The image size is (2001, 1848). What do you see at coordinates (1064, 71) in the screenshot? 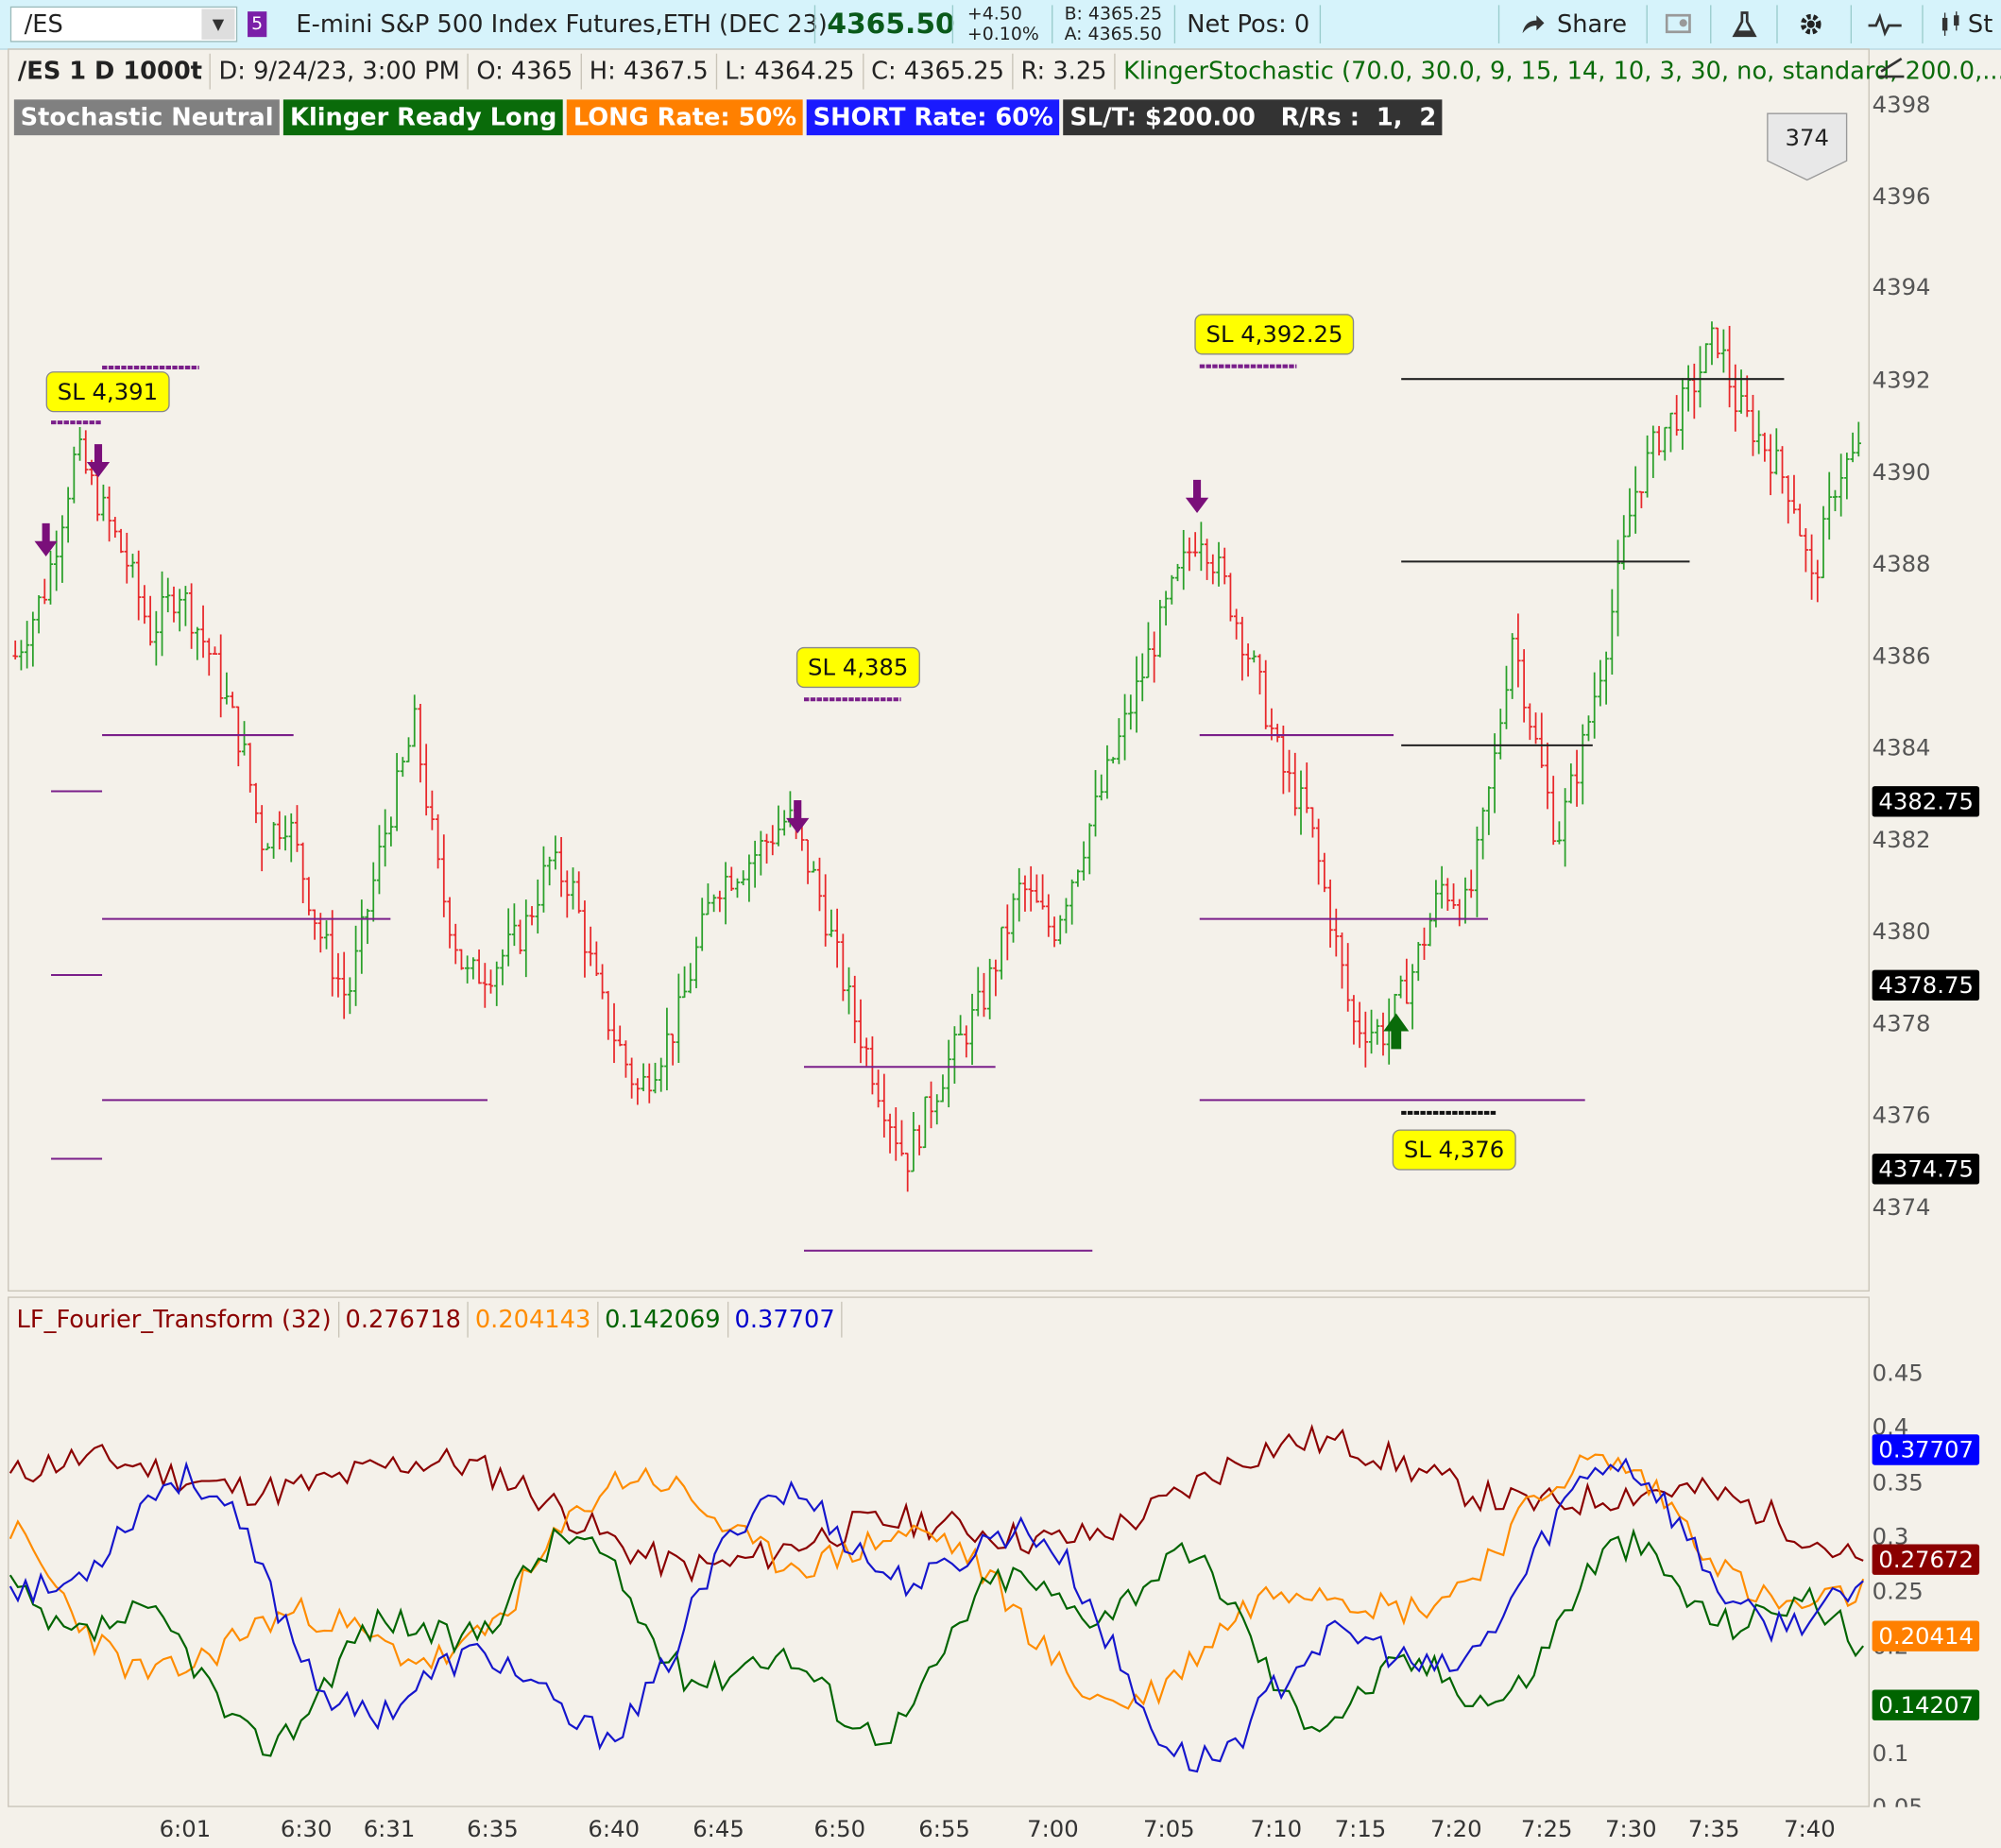
I see `header-range: R: 3.25` at bounding box center [1064, 71].